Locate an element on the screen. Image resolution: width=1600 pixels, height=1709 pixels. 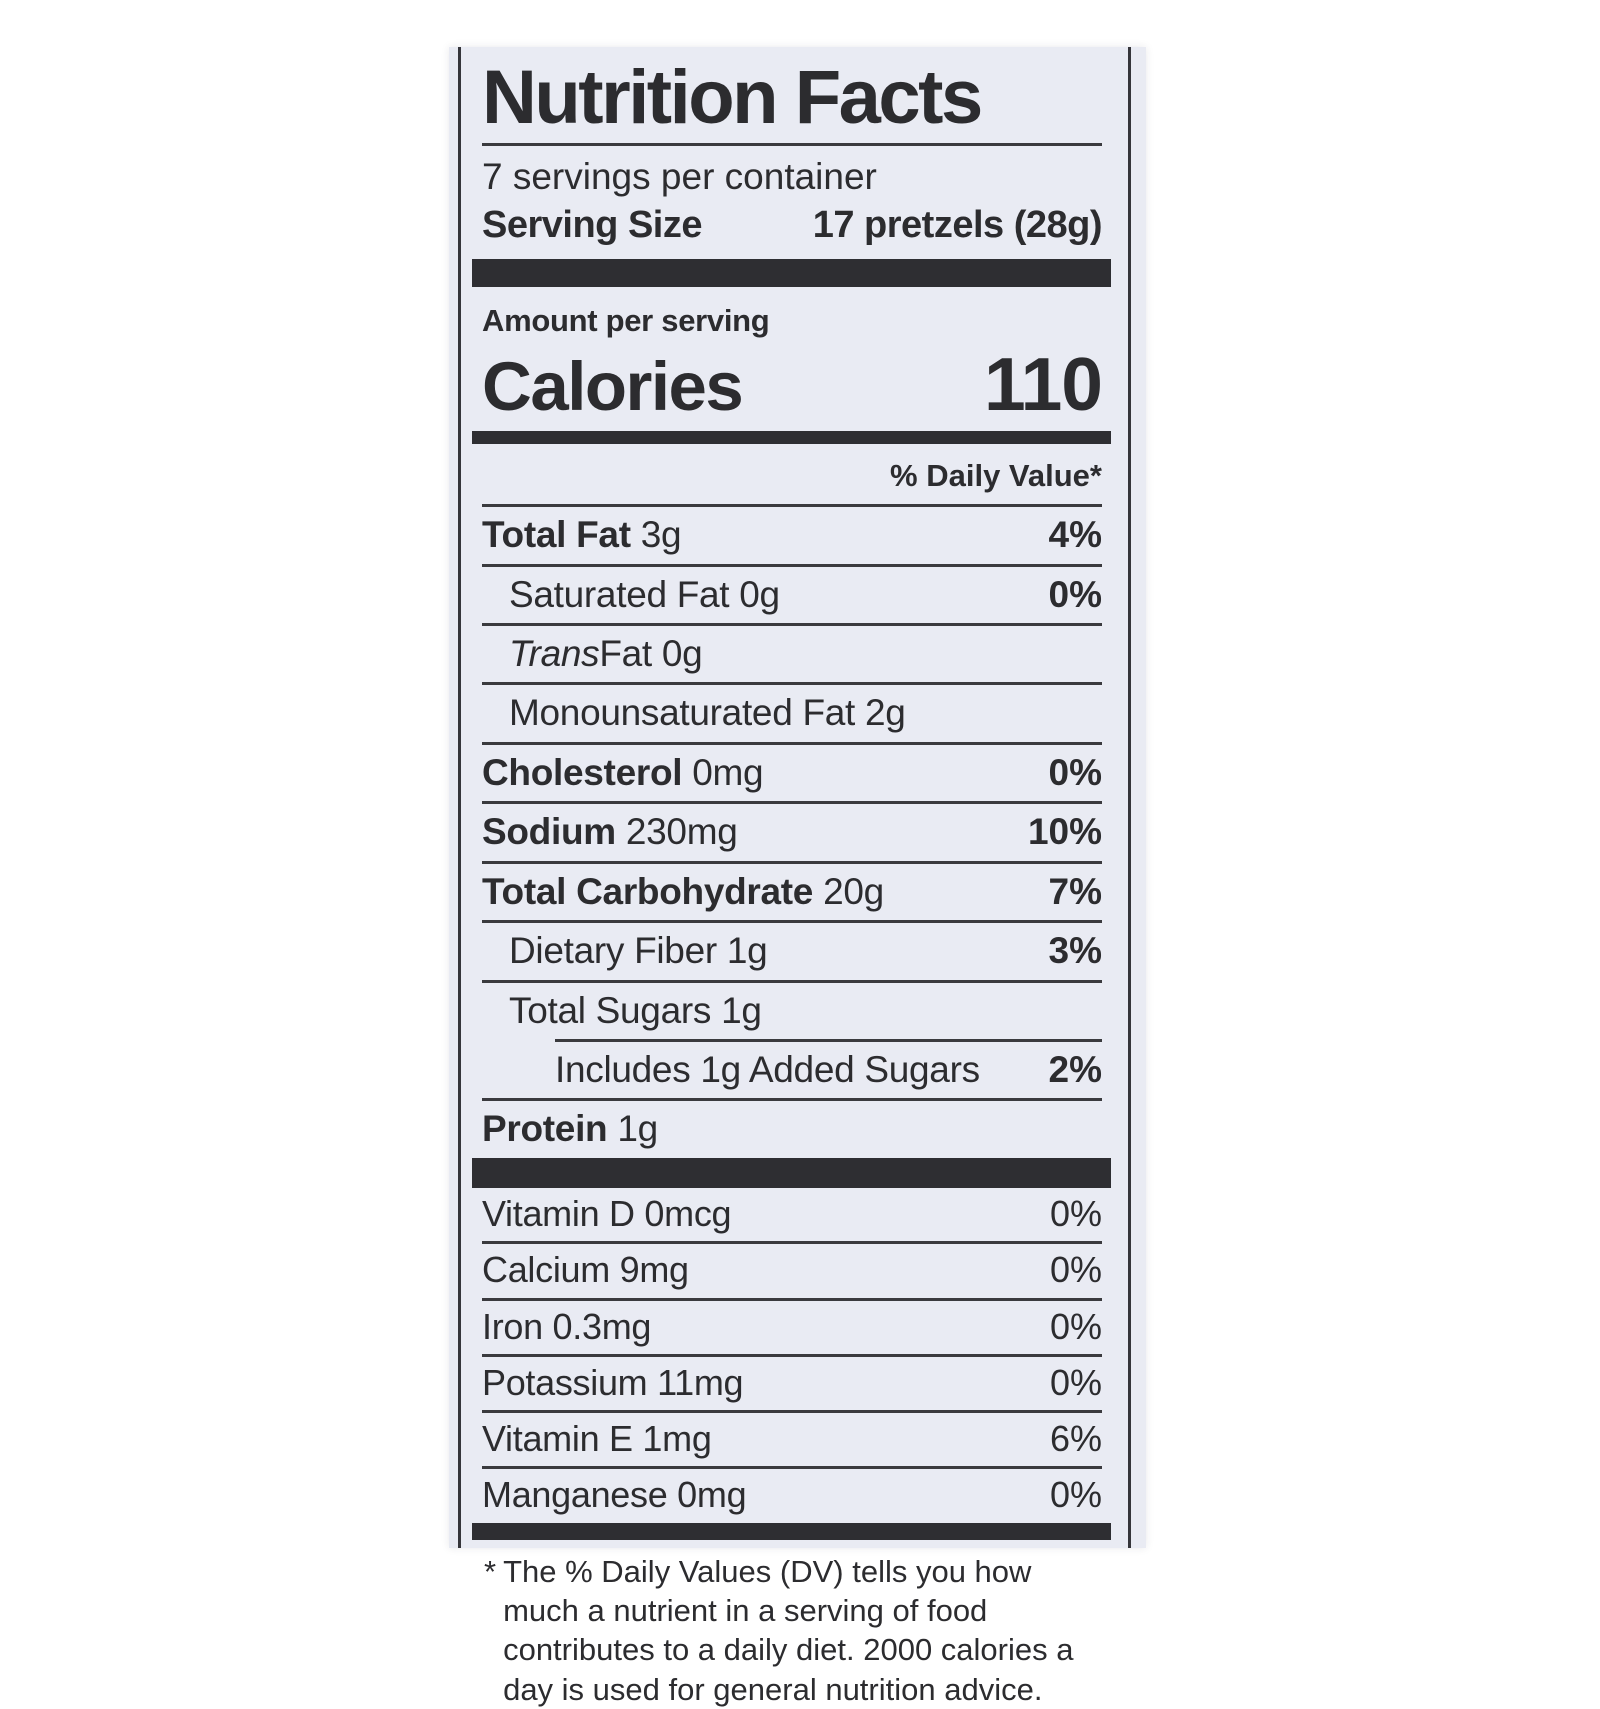
nutrient-name: Vitamin E is located at coordinates (557, 1439).